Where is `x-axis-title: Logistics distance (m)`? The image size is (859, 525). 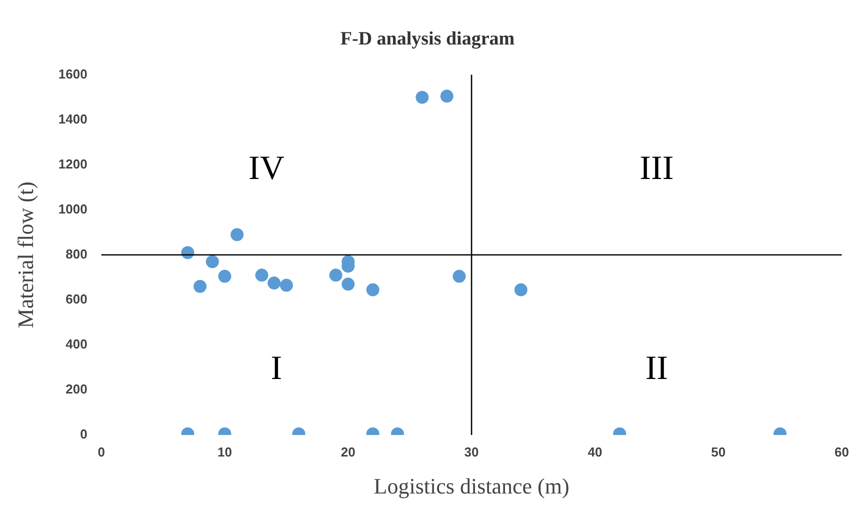 x-axis-title: Logistics distance (m) is located at coordinates (472, 486).